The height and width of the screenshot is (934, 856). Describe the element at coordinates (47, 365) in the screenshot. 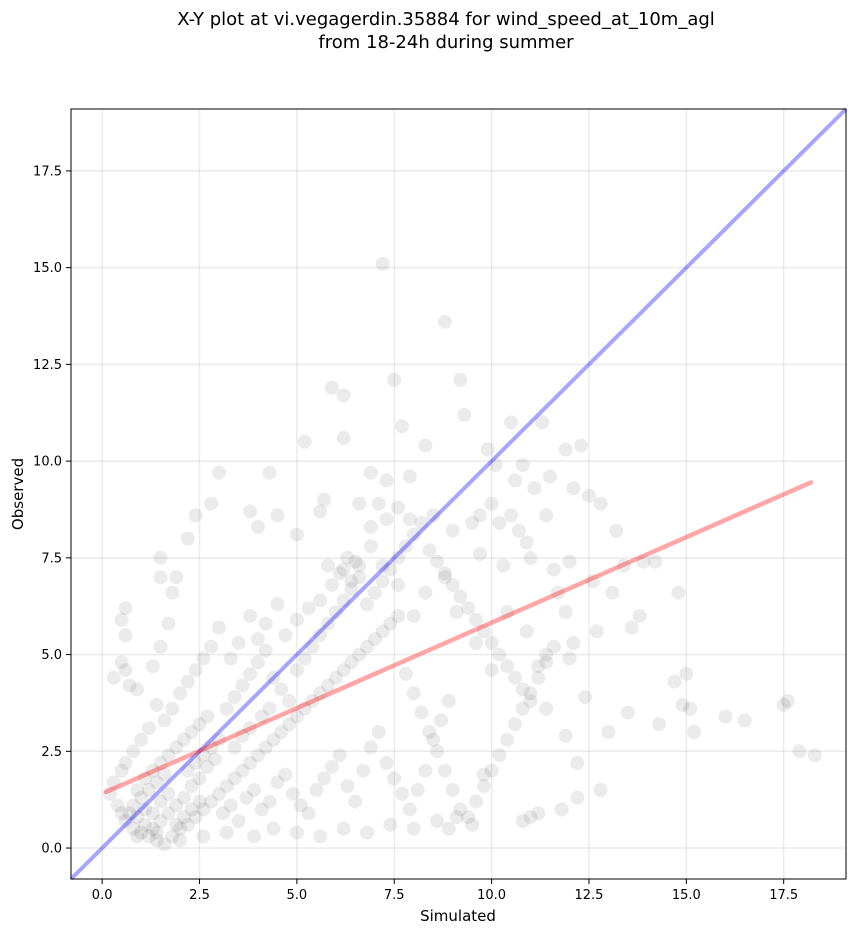

I see `y-tick-label: 12.5` at that location.